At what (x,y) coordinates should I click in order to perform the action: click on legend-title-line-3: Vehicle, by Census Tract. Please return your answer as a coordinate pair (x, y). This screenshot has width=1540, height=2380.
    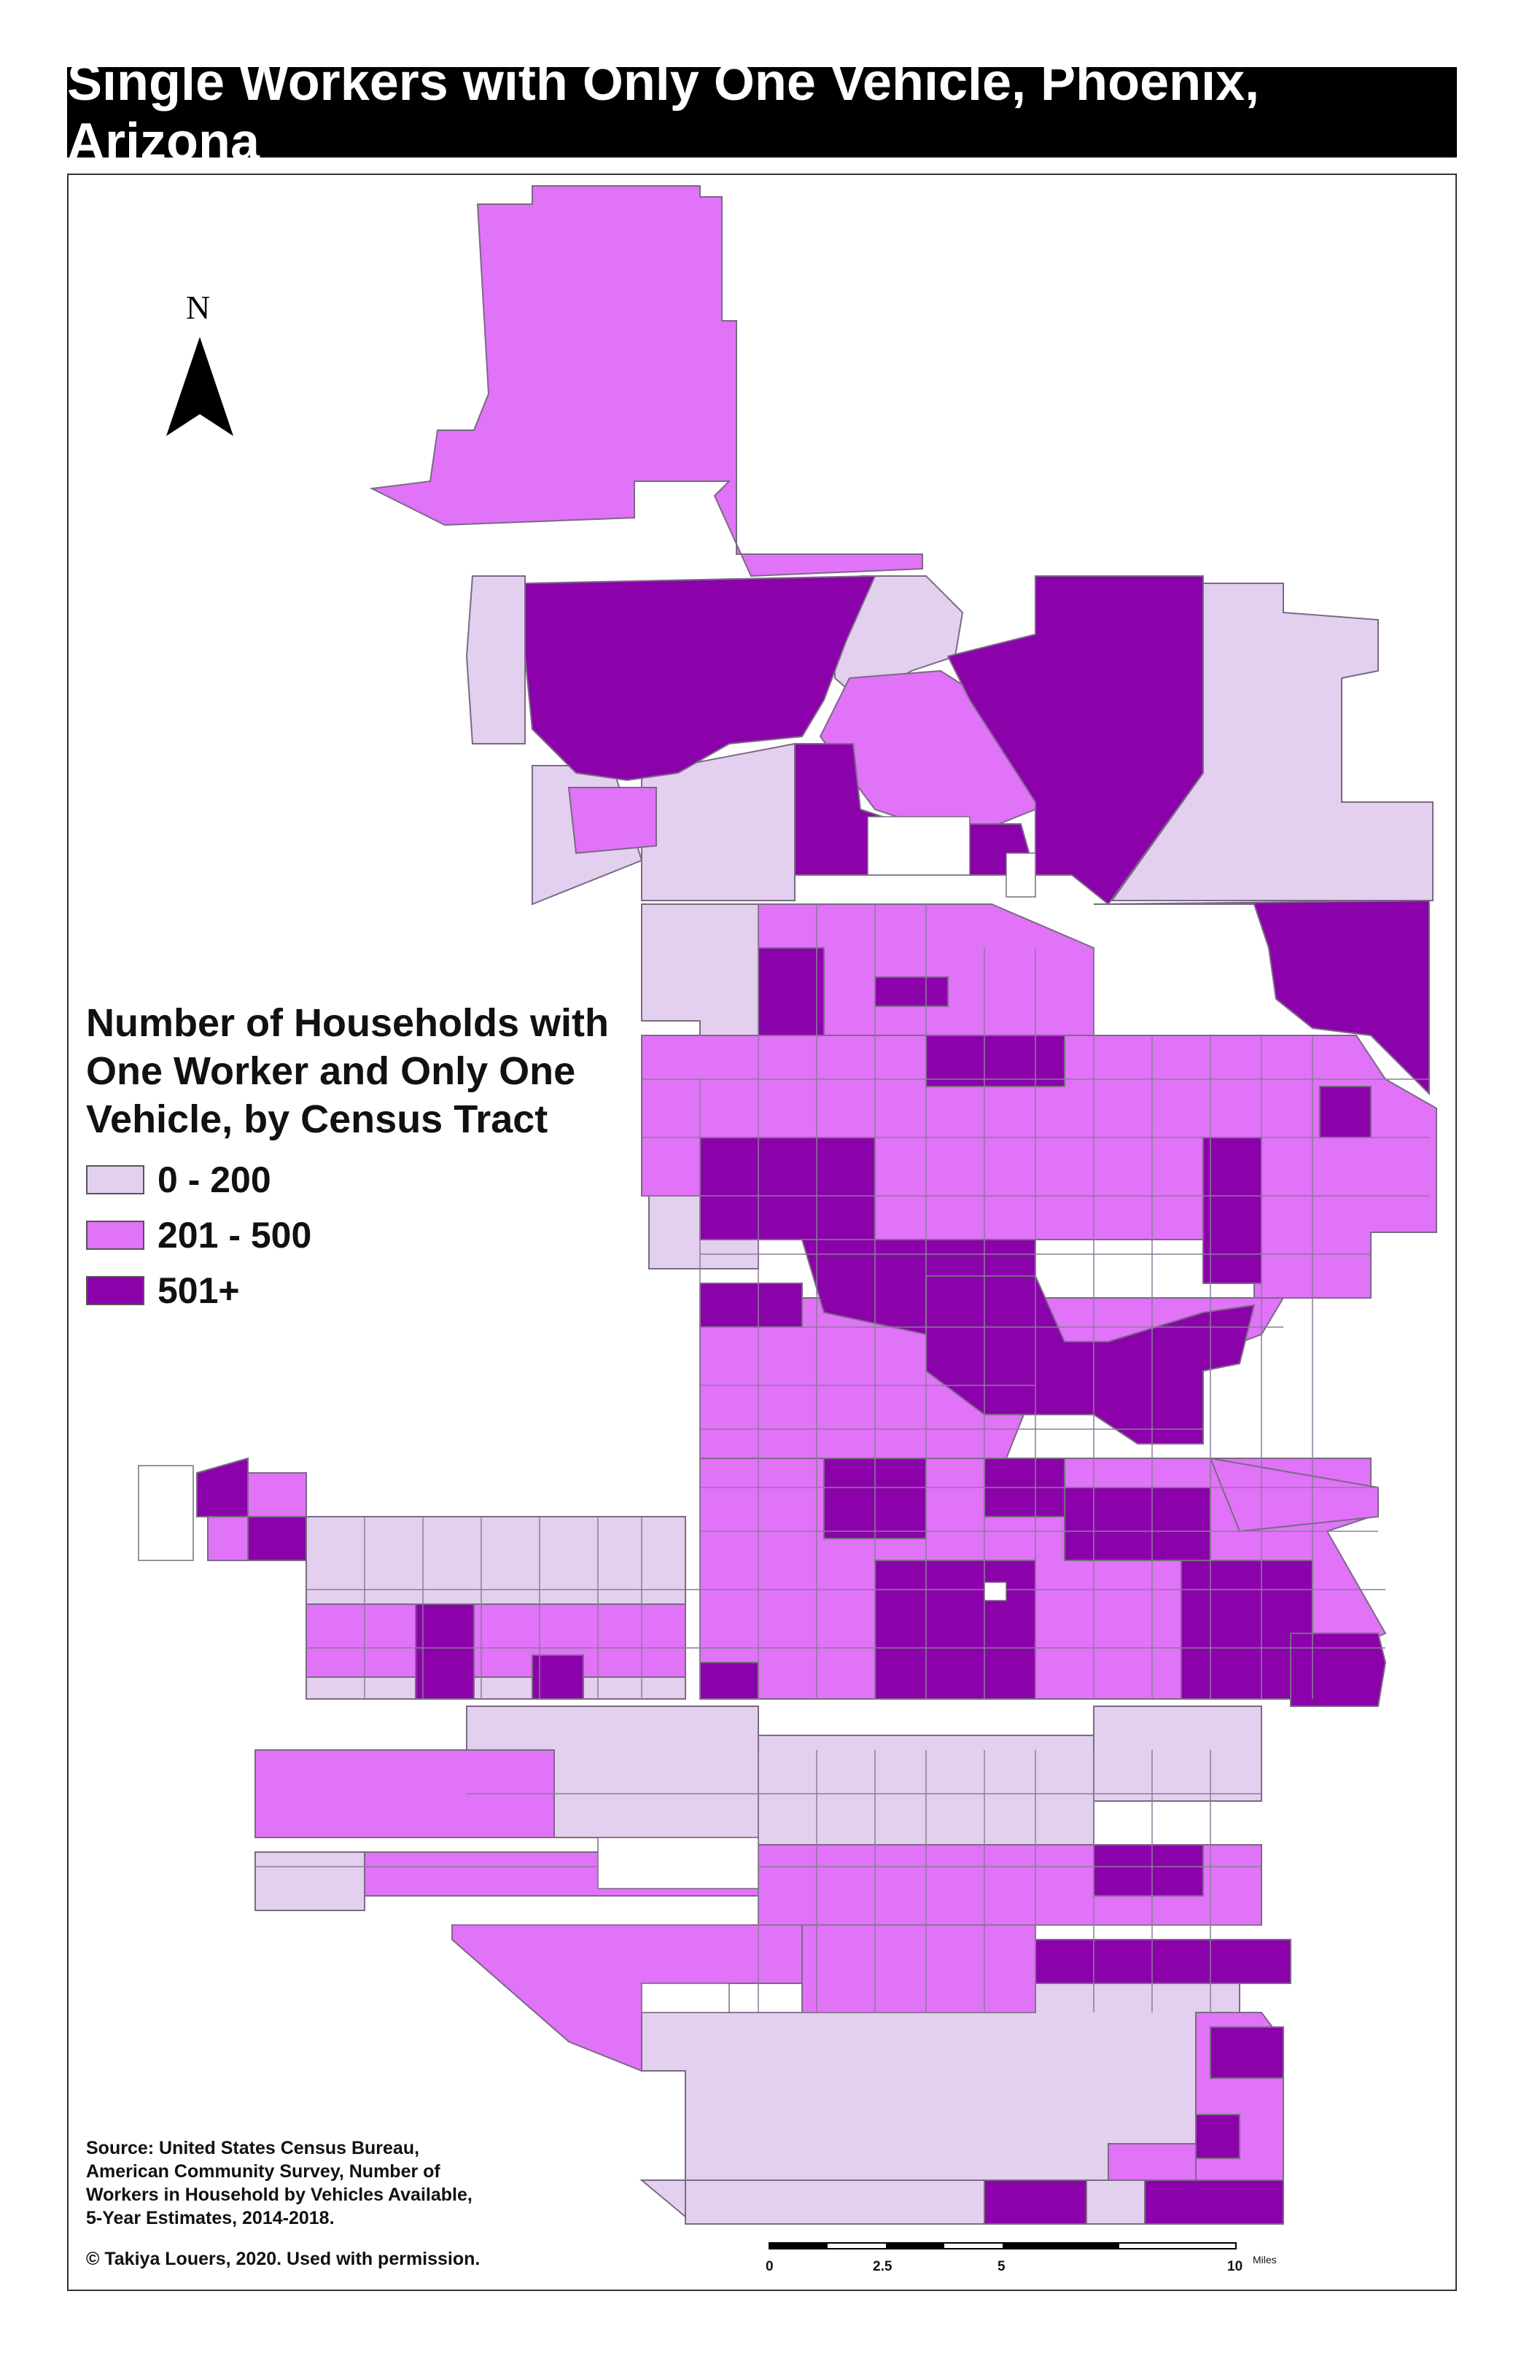
    Looking at the image, I should click on (317, 1119).